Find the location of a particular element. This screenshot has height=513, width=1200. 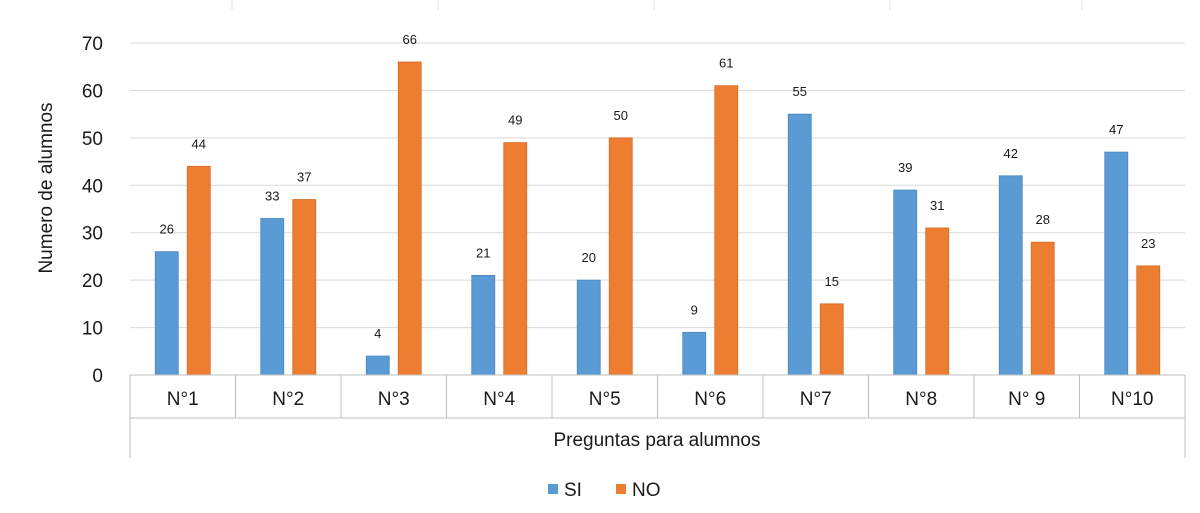

data-label-no-4: 49 is located at coordinates (515, 120).